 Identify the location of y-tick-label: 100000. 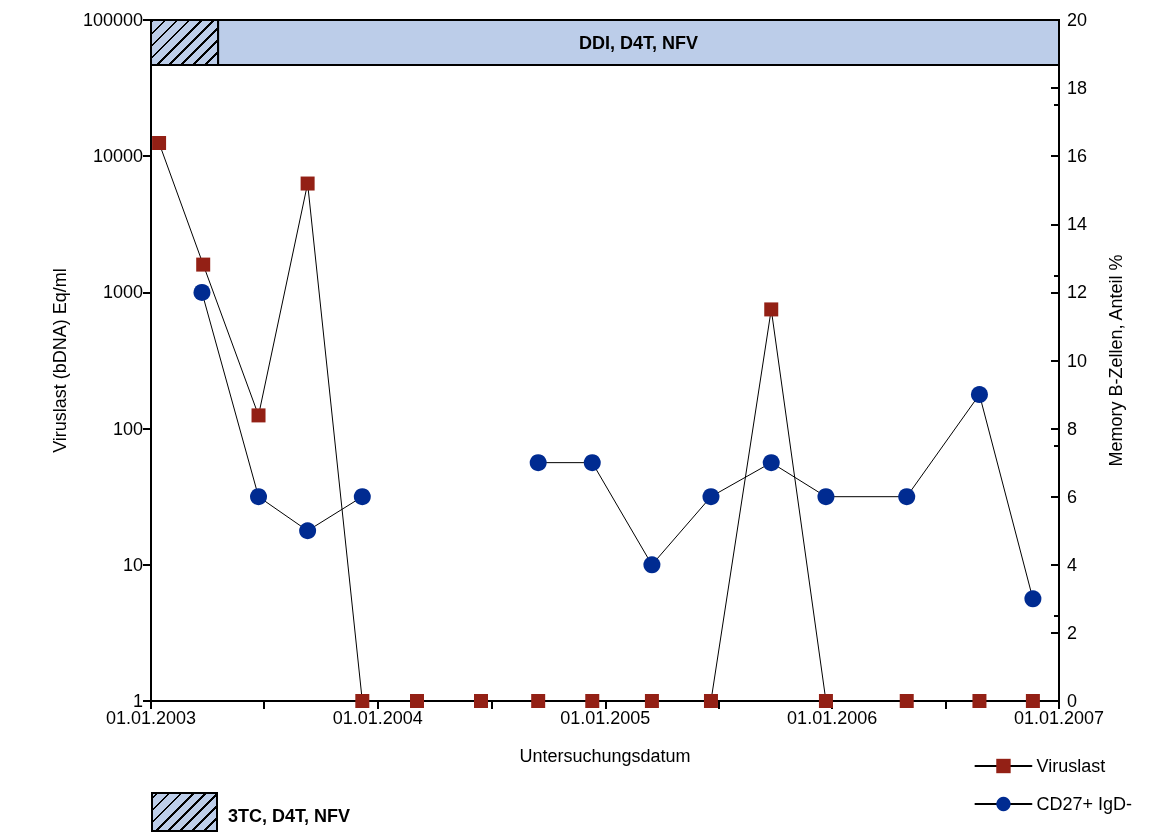
(112, 20).